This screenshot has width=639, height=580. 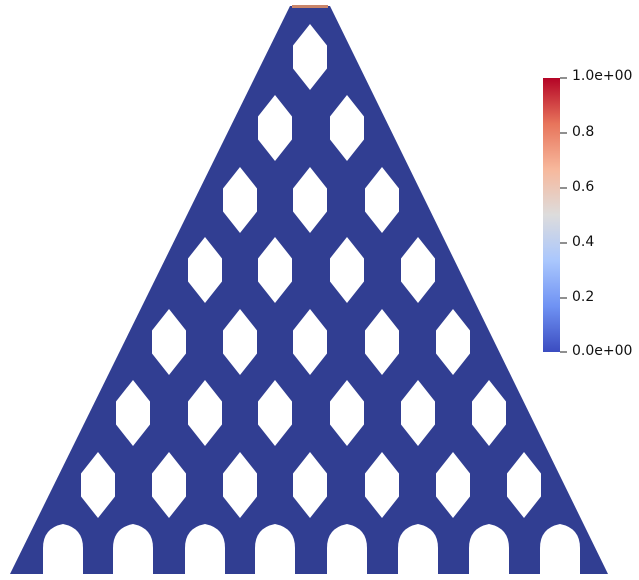 What do you see at coordinates (583, 297) in the screenshot?
I see `colorbar-tick-label: 0.2` at bounding box center [583, 297].